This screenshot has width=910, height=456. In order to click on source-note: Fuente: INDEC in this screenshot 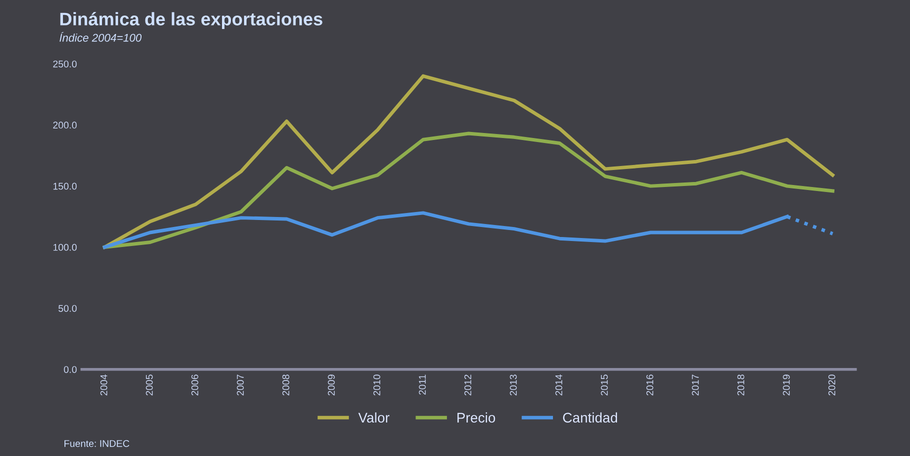, I will do `click(97, 443)`.